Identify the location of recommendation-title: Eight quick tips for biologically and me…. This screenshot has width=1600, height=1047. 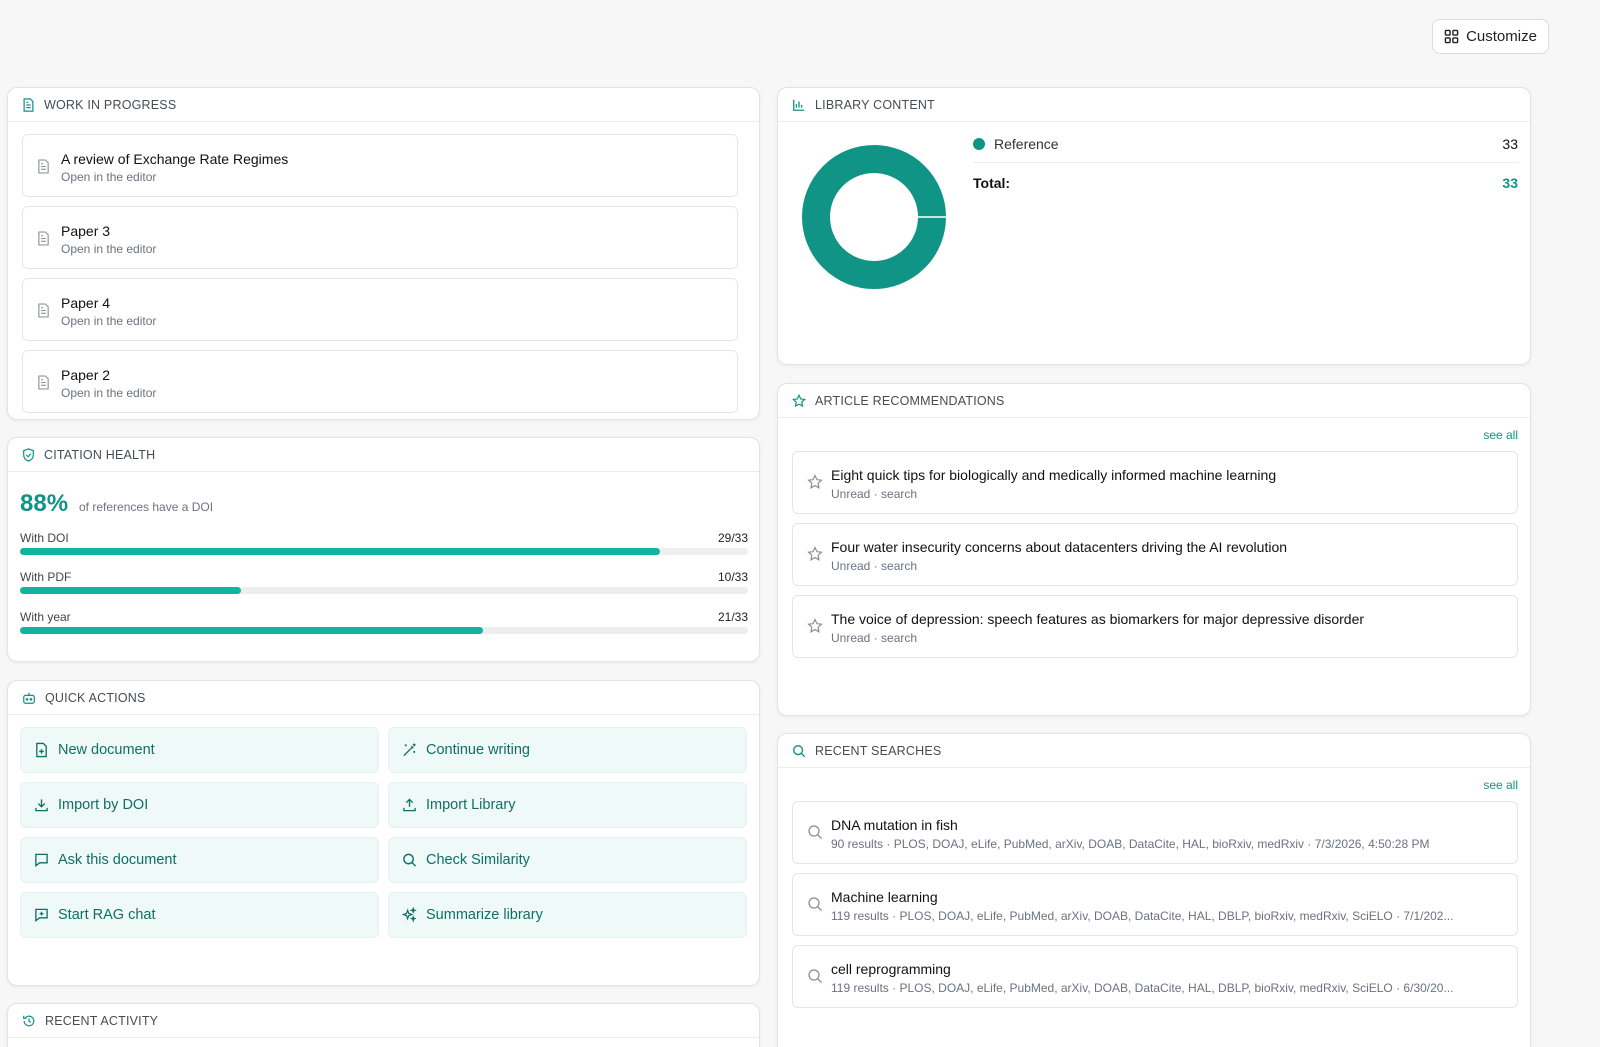
(1054, 475).